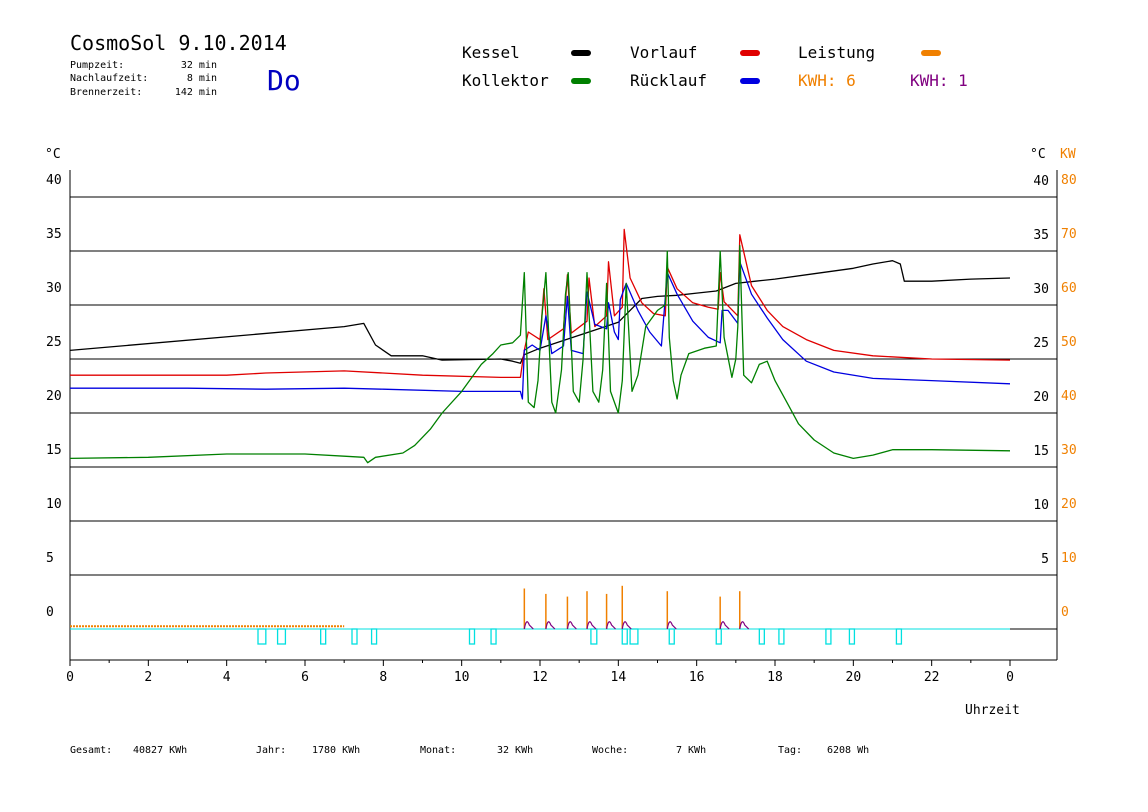 This screenshot has height=812, width=1148. What do you see at coordinates (668, 80) in the screenshot?
I see `legend-ruecklauf-label: Rücklauf` at bounding box center [668, 80].